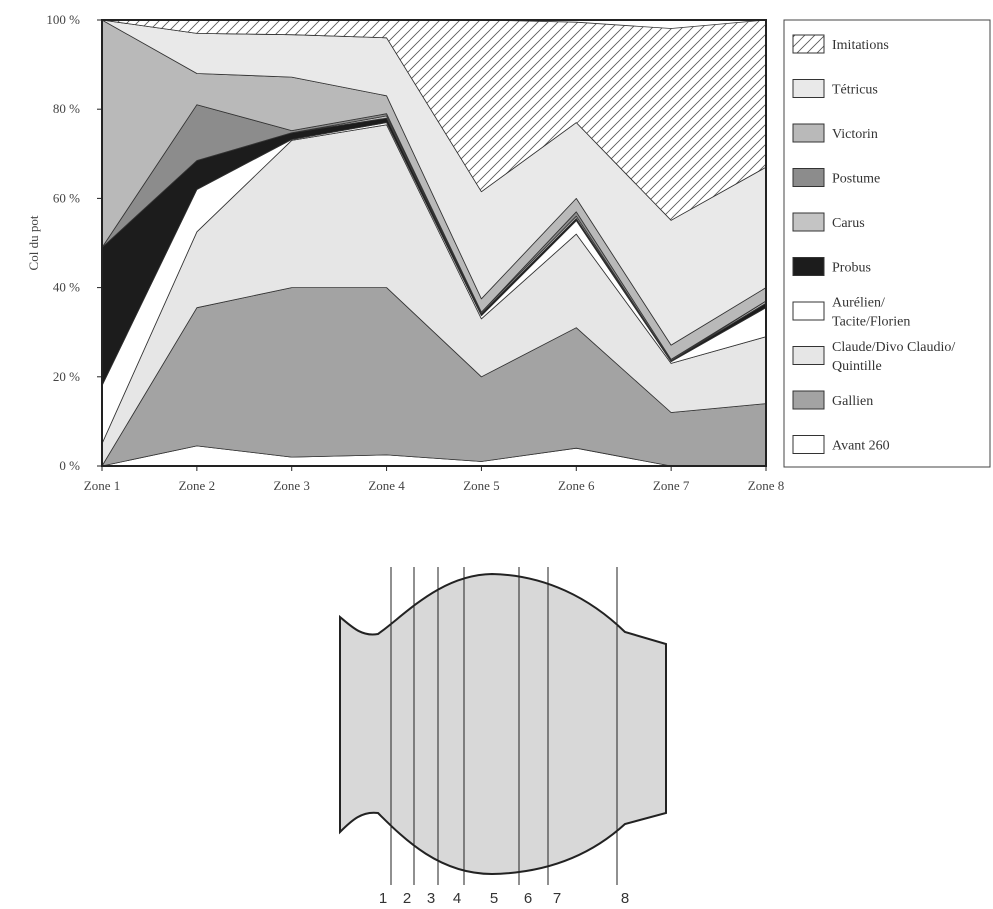 The height and width of the screenshot is (909, 993). Describe the element at coordinates (808, 133) in the screenshot. I see `legend-swatch-victorin` at that location.